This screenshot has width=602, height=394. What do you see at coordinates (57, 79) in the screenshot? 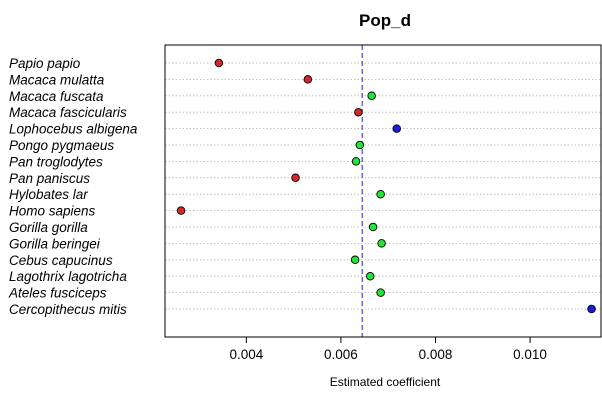
I see `species-label: Macaca mulatta` at bounding box center [57, 79].